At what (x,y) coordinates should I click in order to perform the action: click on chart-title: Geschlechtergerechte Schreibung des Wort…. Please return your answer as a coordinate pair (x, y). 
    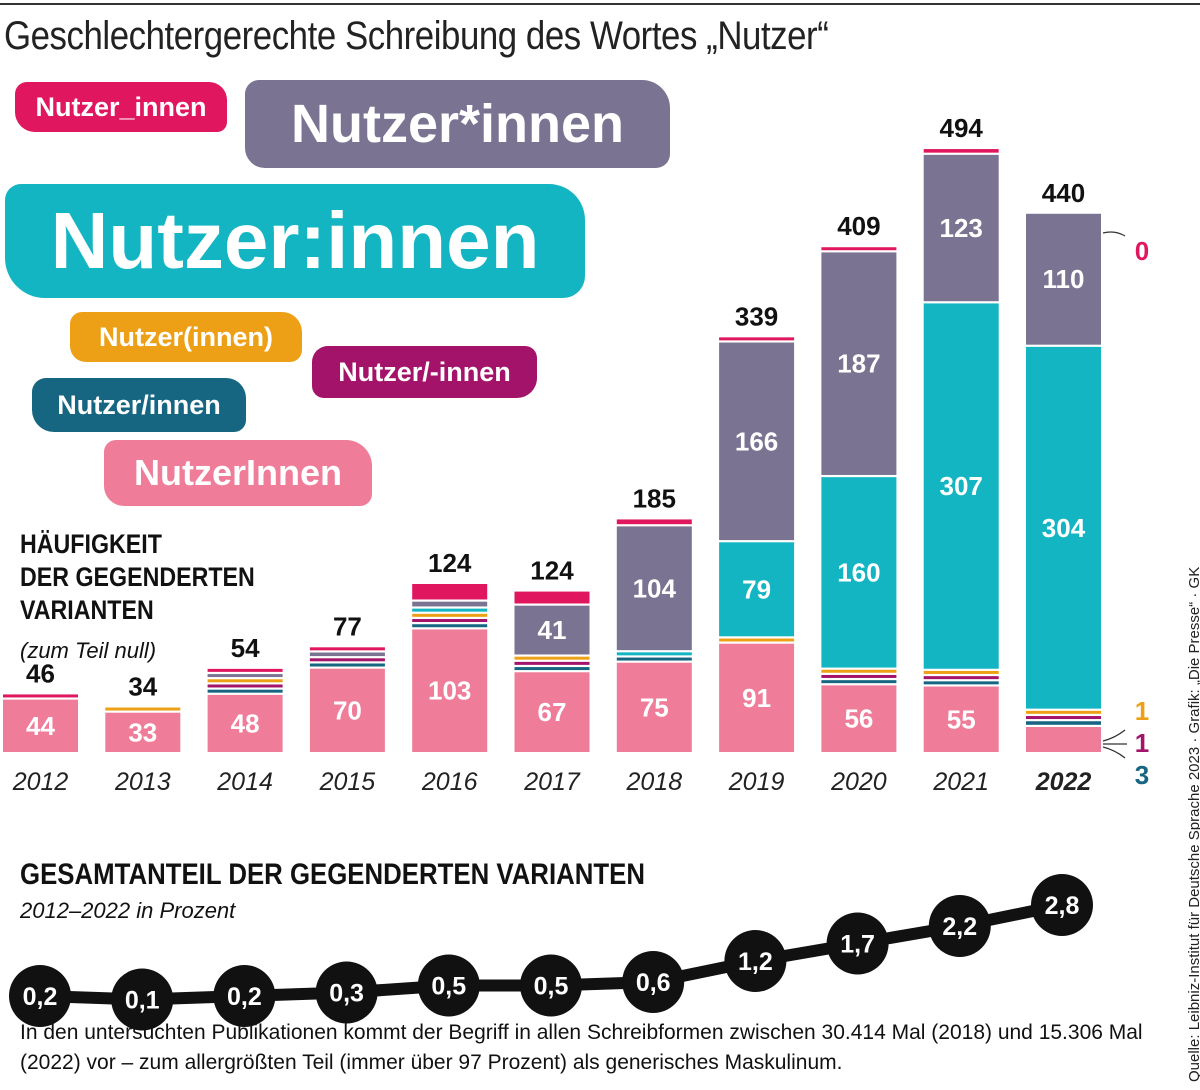
    Looking at the image, I should click on (416, 36).